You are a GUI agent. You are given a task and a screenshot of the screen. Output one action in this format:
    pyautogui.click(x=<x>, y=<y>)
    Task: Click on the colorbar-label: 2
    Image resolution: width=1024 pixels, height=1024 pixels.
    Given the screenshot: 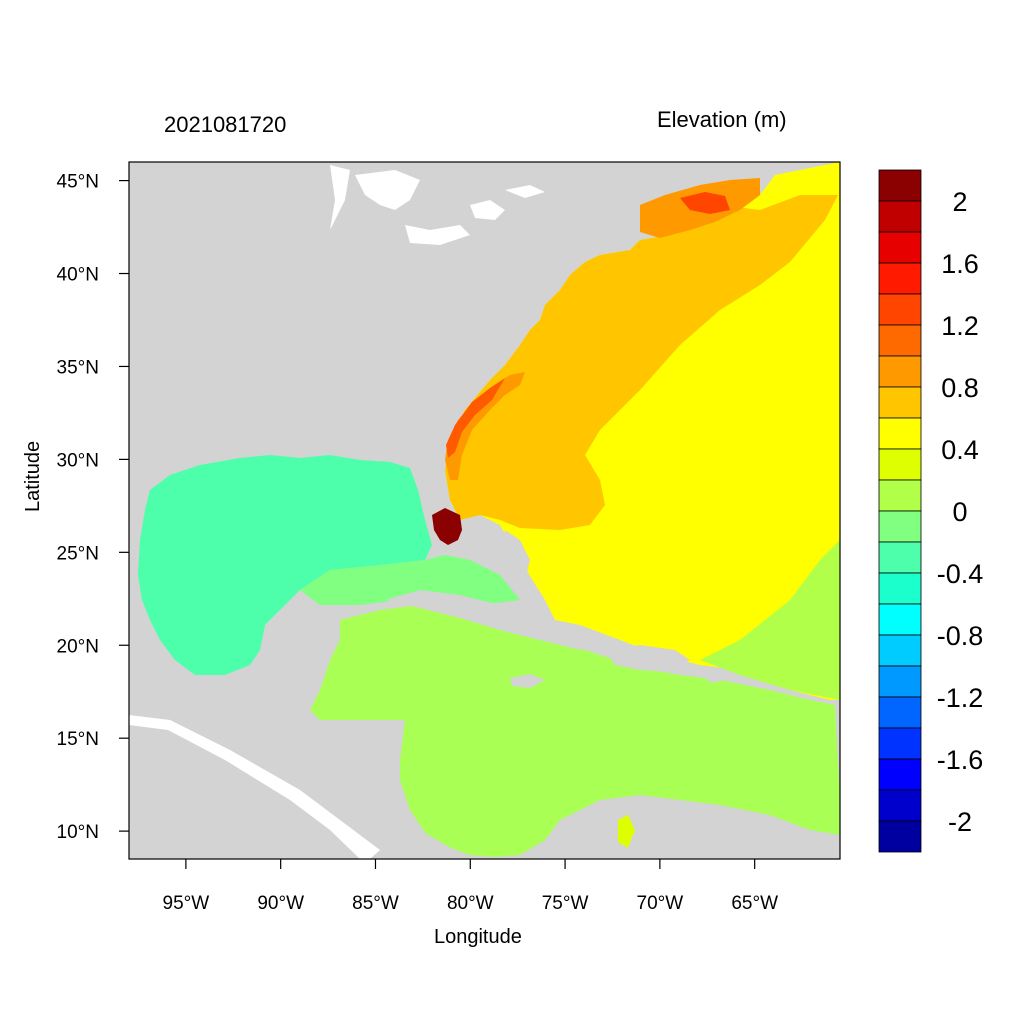 What is the action you would take?
    pyautogui.click(x=959, y=202)
    